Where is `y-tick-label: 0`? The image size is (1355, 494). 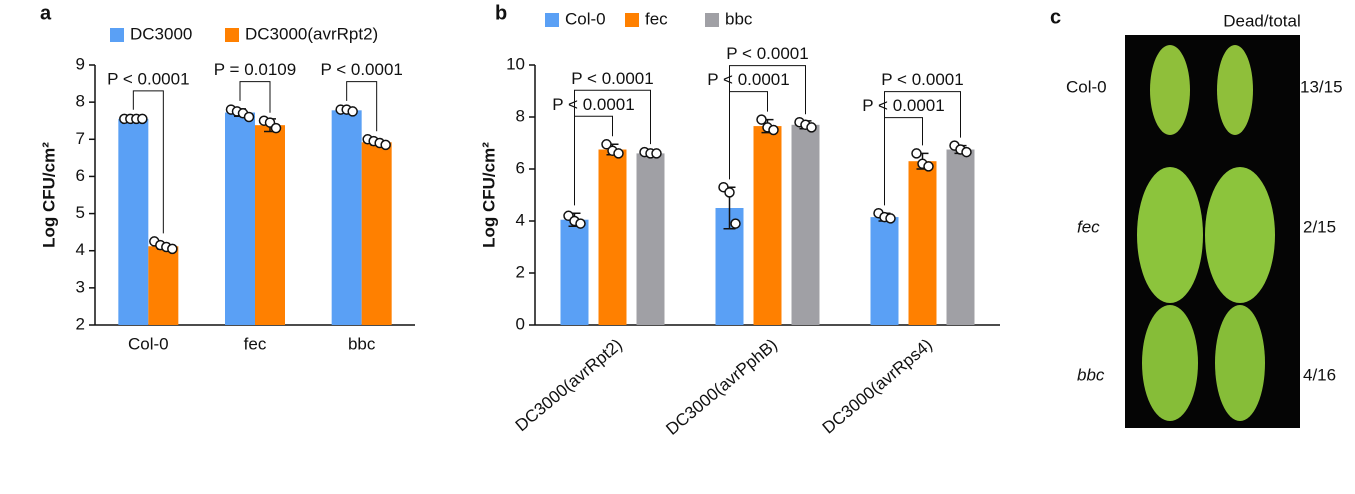 y-tick-label: 0 is located at coordinates (520, 323).